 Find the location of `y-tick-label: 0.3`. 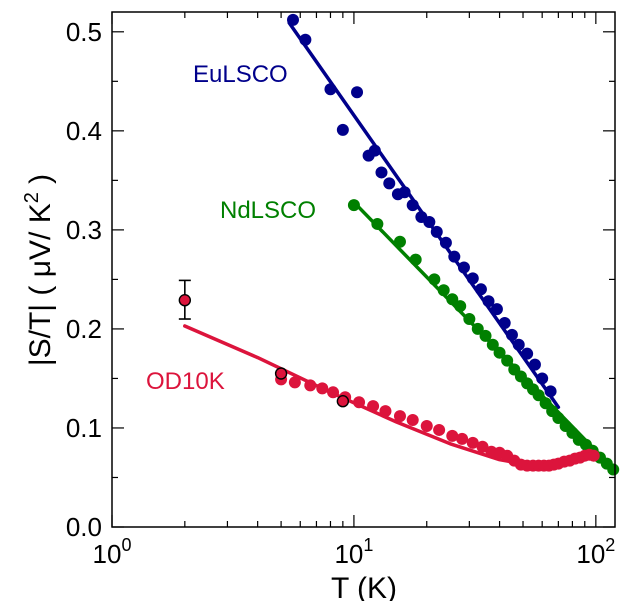

y-tick-label: 0.3 is located at coordinates (84, 230).